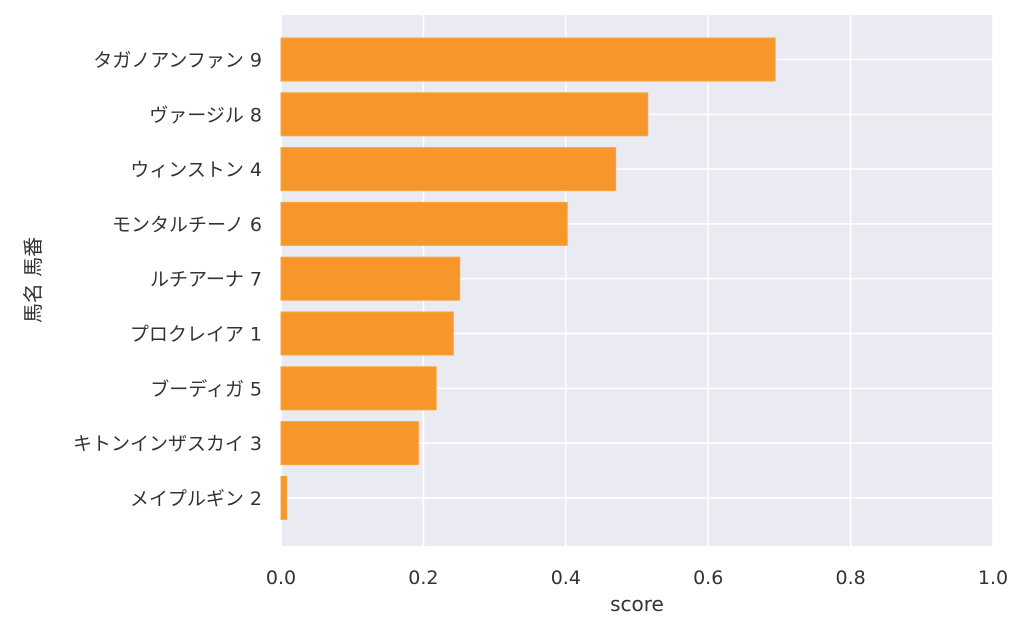 The width and height of the screenshot is (1024, 629). I want to click on x-tick-label: 0.6, so click(708, 578).